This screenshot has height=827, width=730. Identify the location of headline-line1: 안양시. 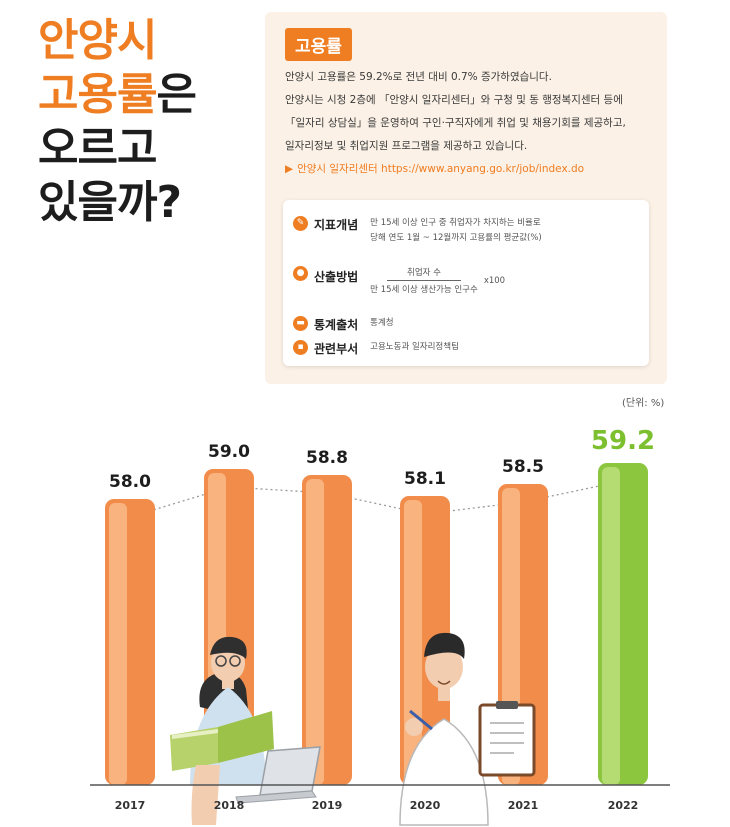
(97, 40).